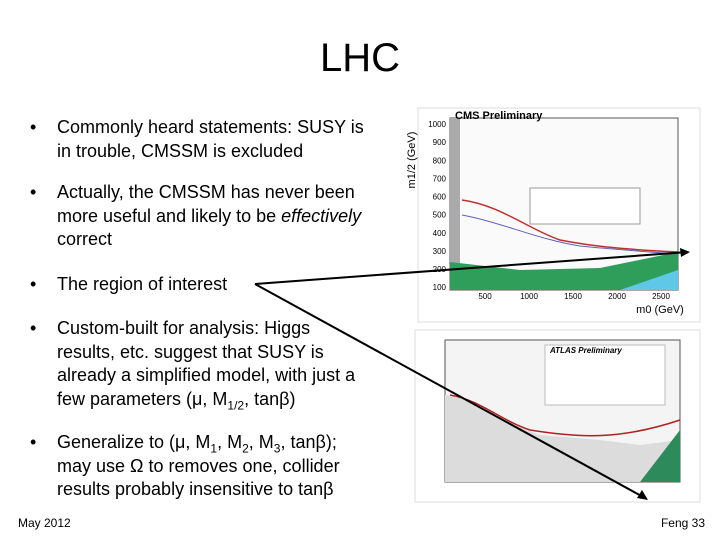 This screenshot has height=540, width=720. Describe the element at coordinates (440, 142) in the screenshot. I see `y-tick-label: 900` at that location.